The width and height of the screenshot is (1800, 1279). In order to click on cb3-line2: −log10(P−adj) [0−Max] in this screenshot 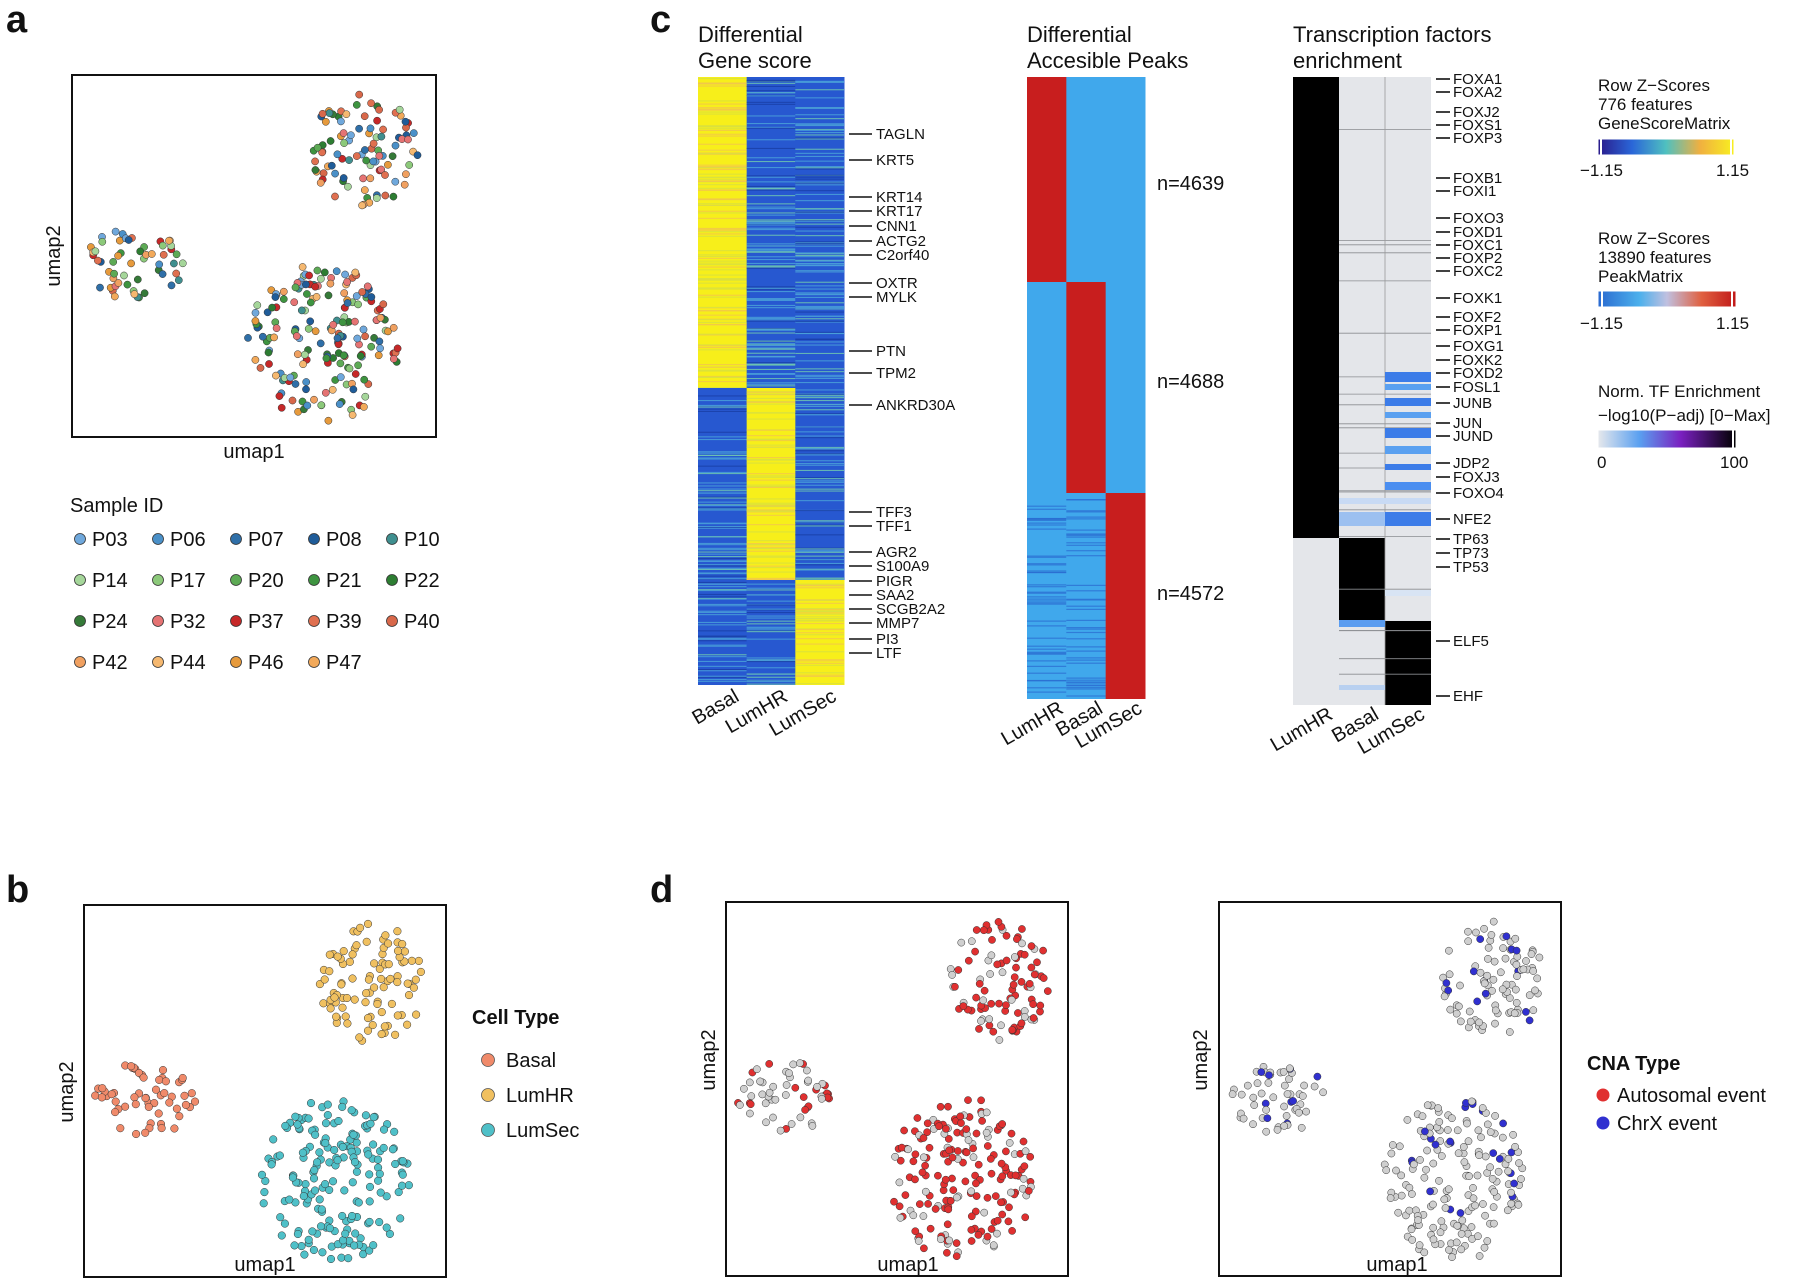, I will do `click(1684, 415)`.